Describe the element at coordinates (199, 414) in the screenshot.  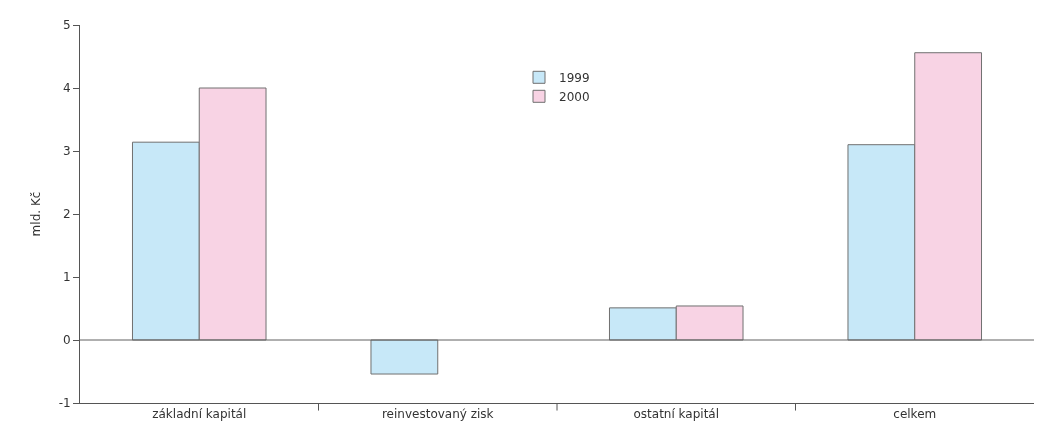
I see `x-tick-label: základní kapitál` at that location.